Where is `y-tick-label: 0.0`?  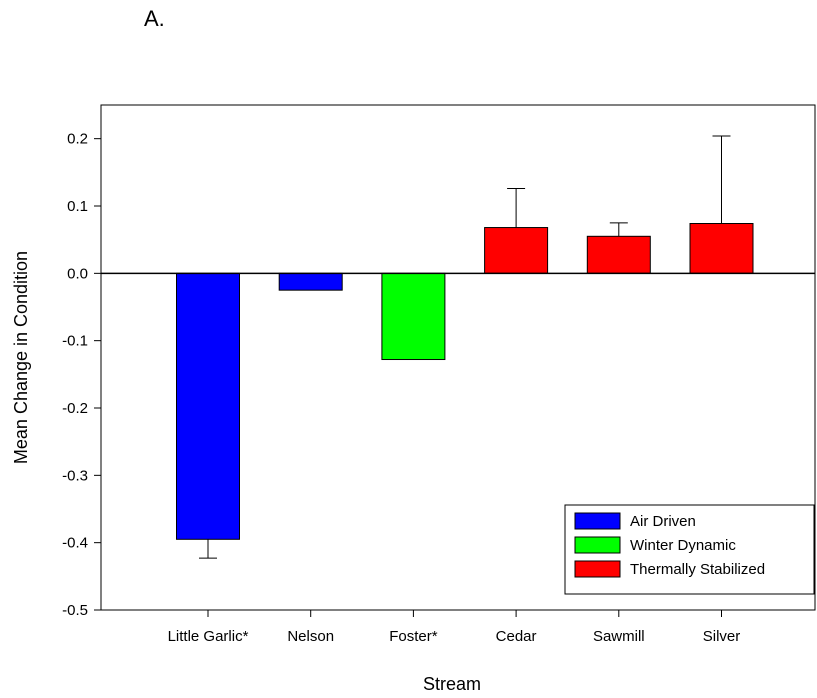
y-tick-label: 0.0 is located at coordinates (77, 273).